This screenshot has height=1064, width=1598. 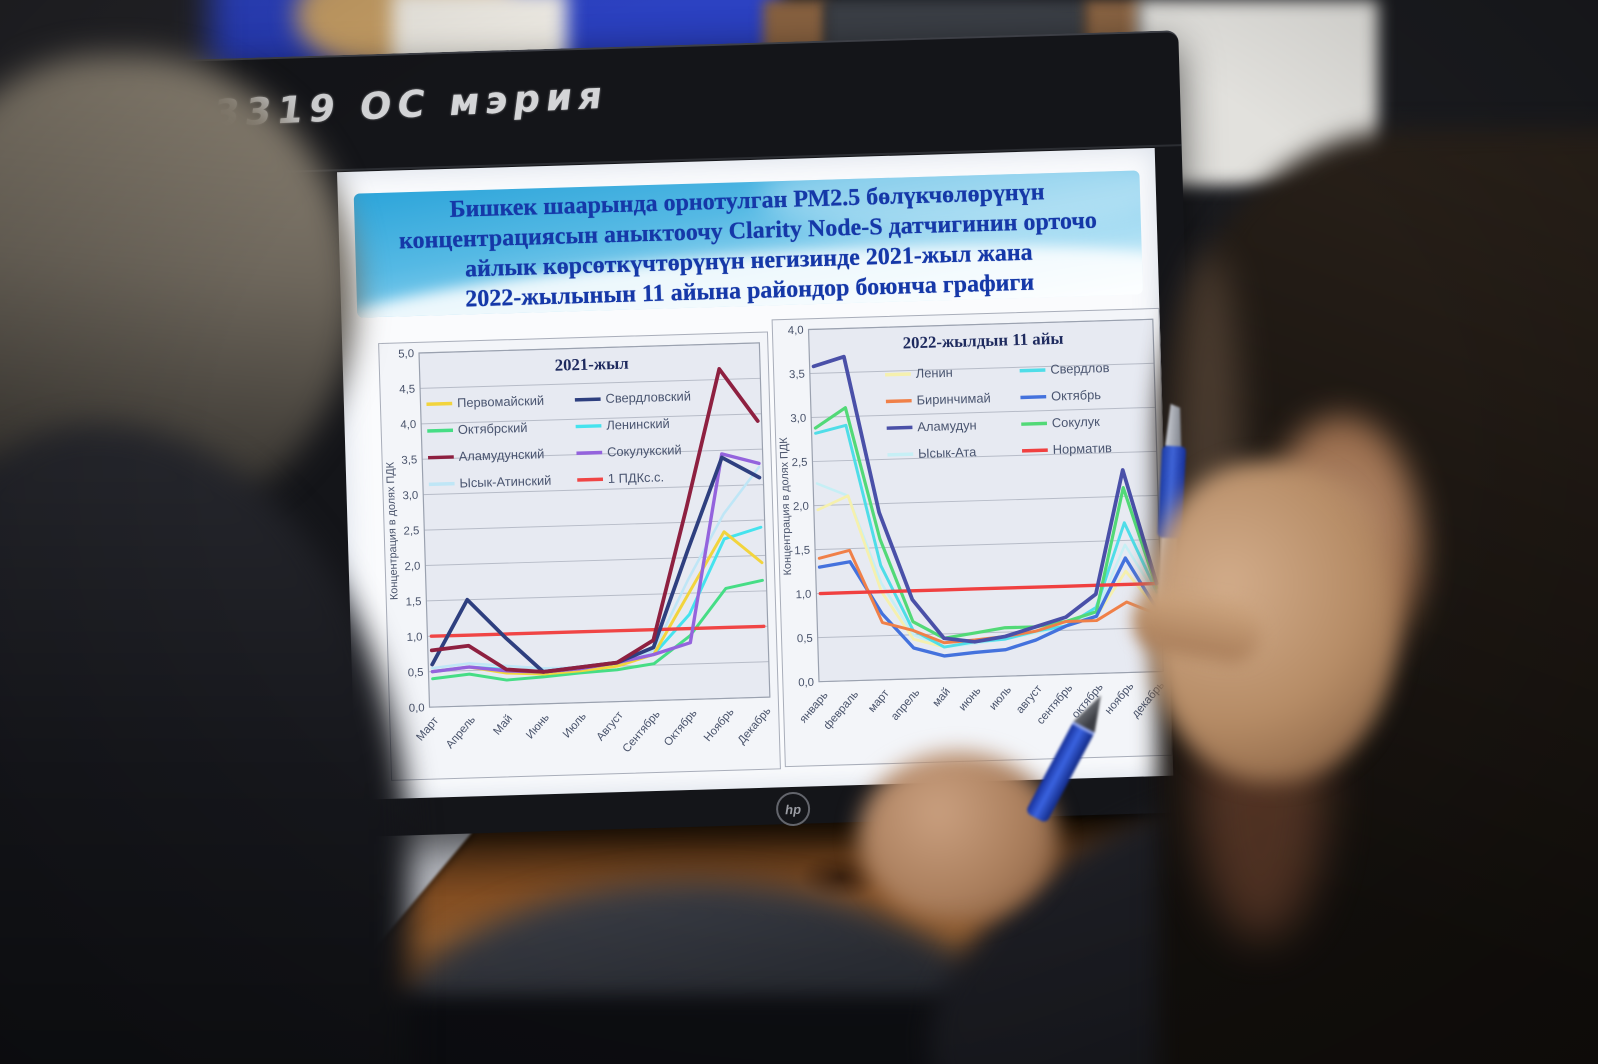 I want to click on legend-label: Ленинский, so click(x=638, y=424).